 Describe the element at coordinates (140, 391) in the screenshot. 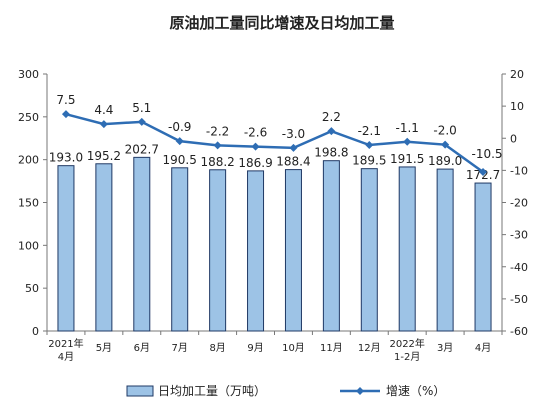

I see `legend-bar-swatch` at that location.